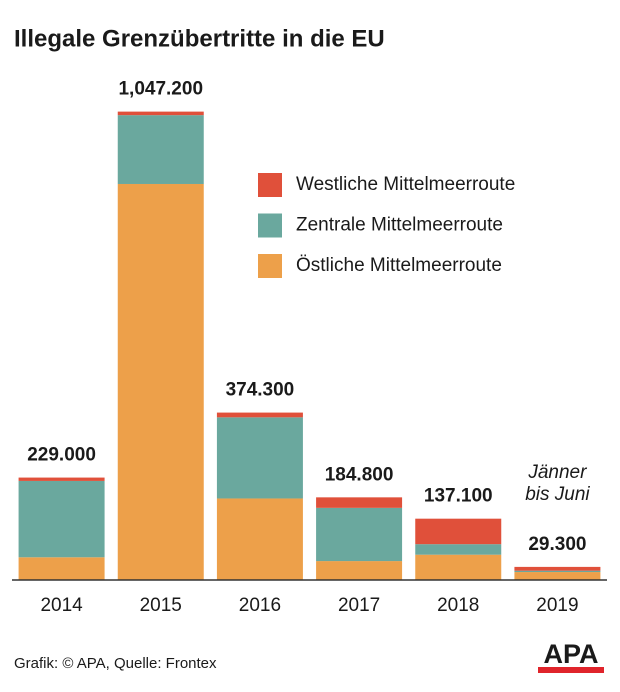  Describe the element at coordinates (260, 605) in the screenshot. I see `x-tick-label: 2016` at that location.